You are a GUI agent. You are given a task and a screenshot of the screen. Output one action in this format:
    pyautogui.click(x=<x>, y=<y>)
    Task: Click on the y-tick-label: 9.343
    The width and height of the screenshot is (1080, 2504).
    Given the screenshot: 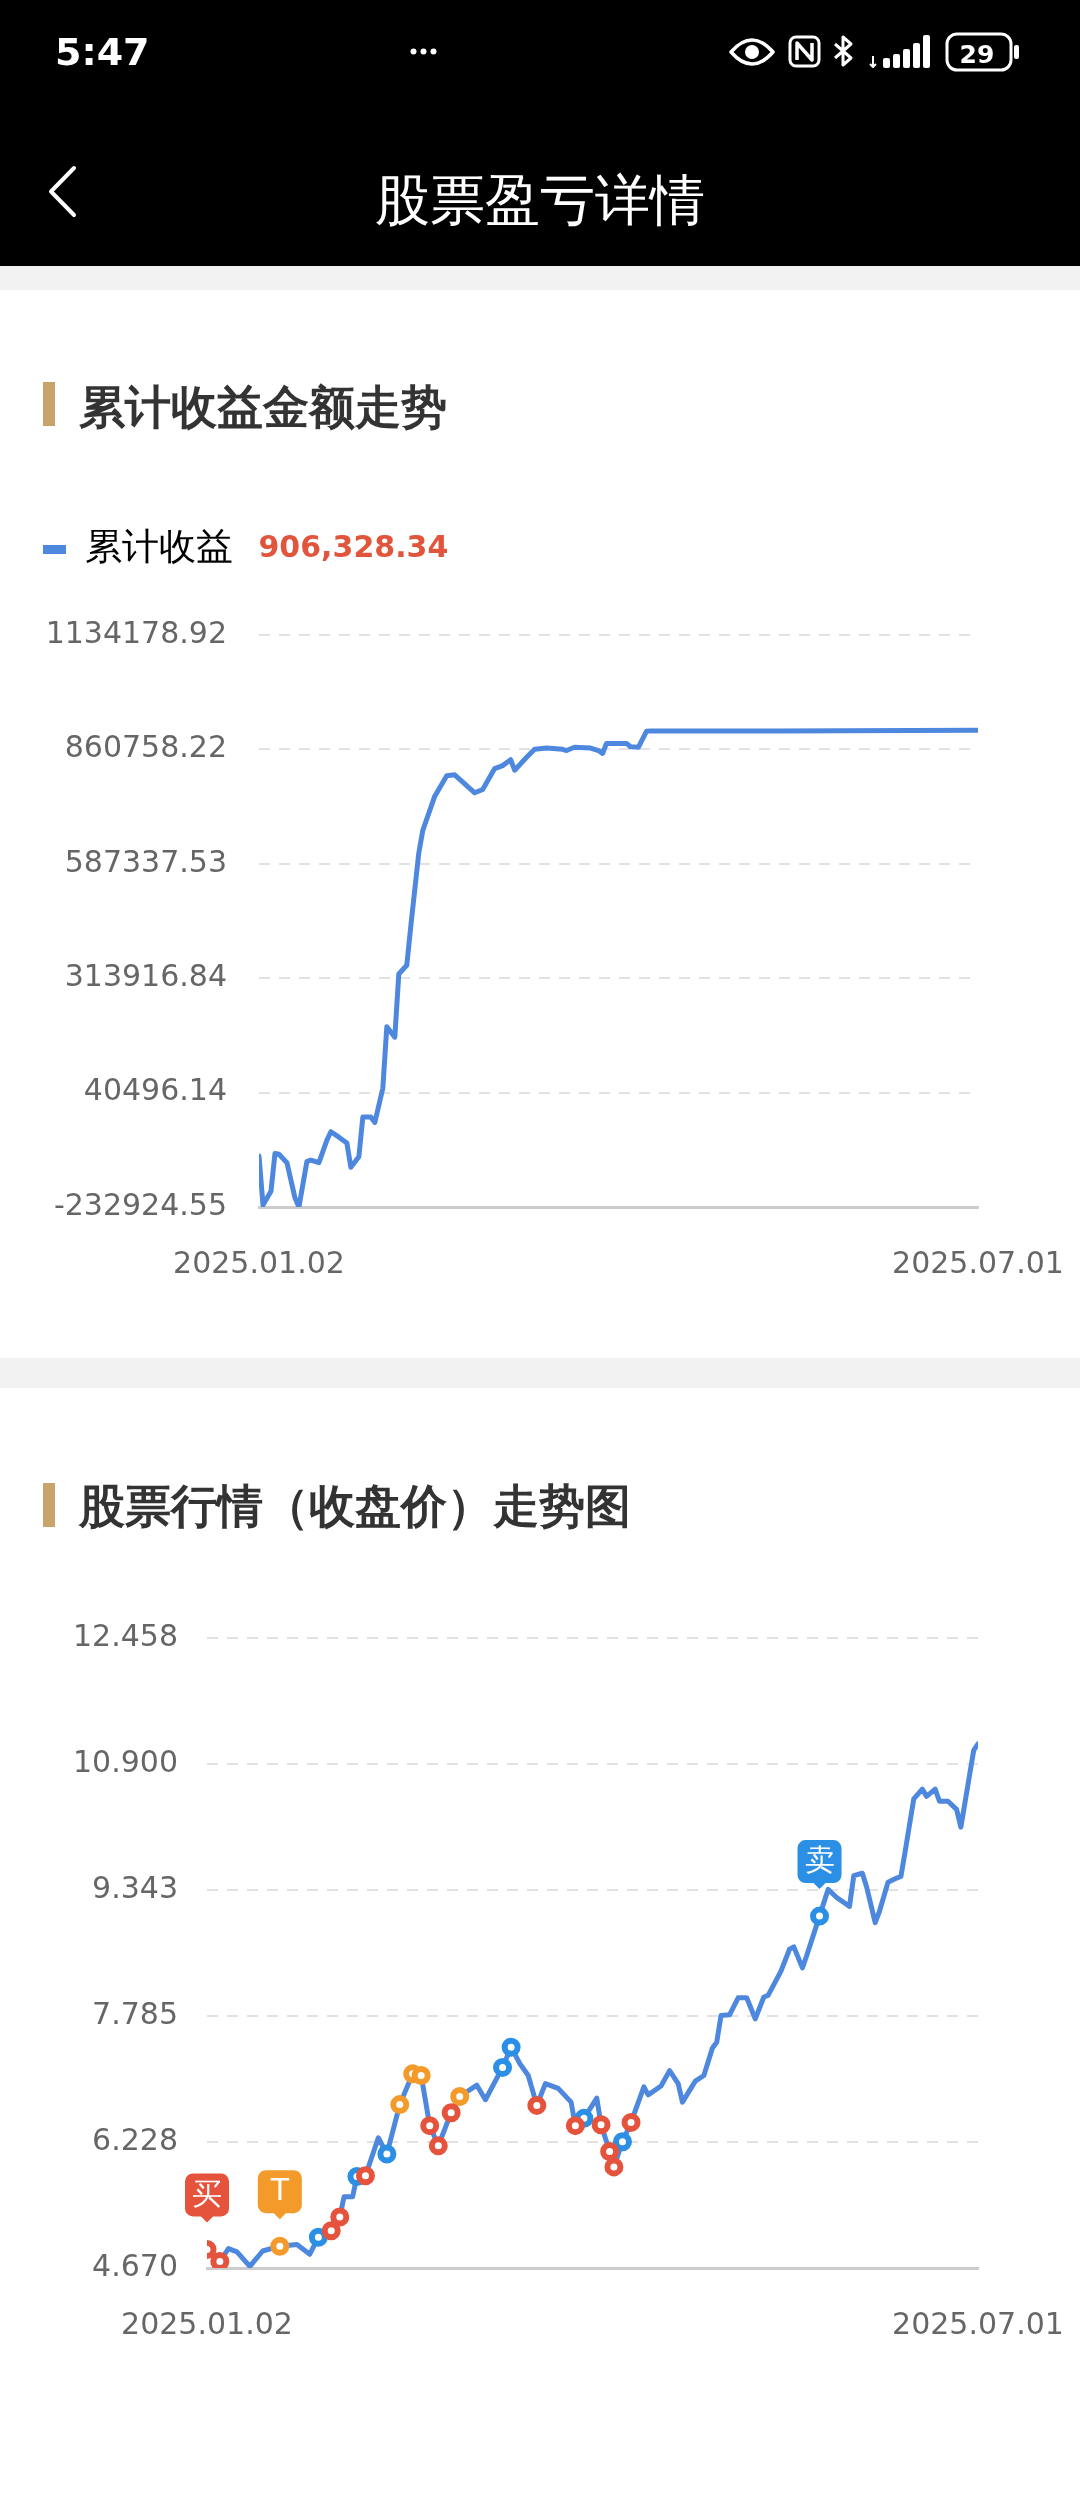 What is the action you would take?
    pyautogui.click(x=135, y=1887)
    